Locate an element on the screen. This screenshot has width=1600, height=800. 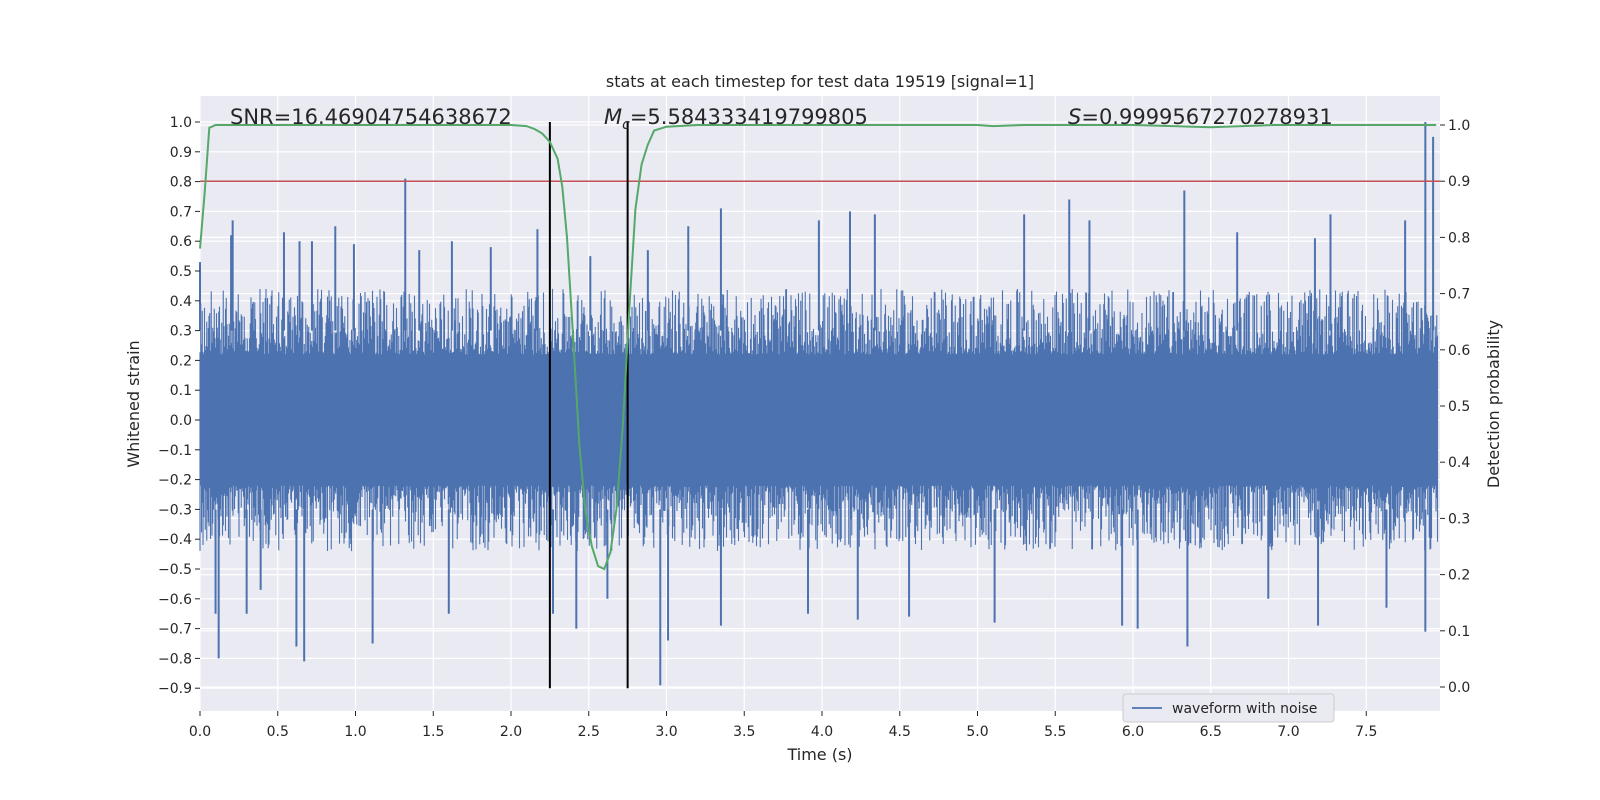
y2-tick-label: 0.9 is located at coordinates (1459, 182).